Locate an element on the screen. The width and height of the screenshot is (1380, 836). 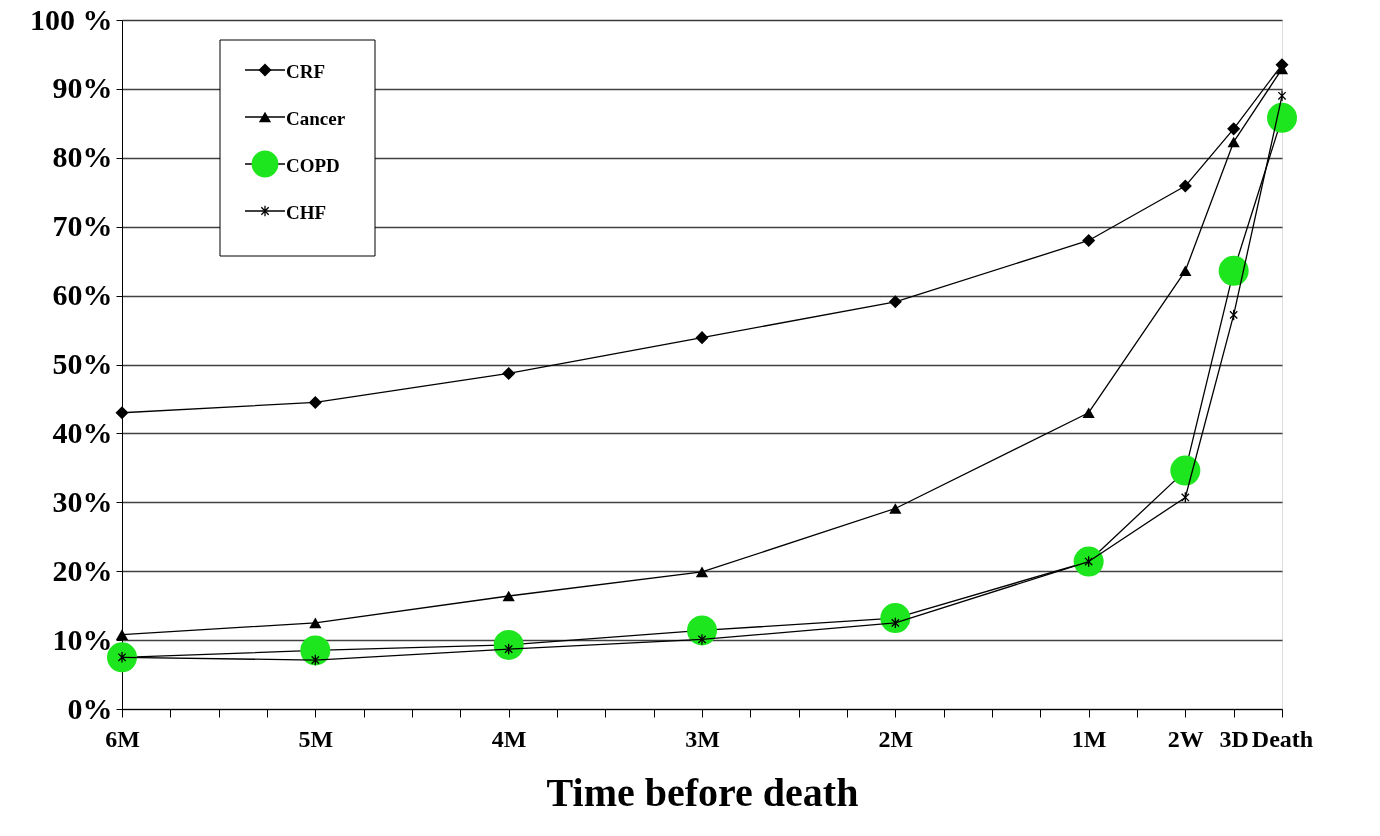
y-tick-label: 90% is located at coordinates (82, 88).